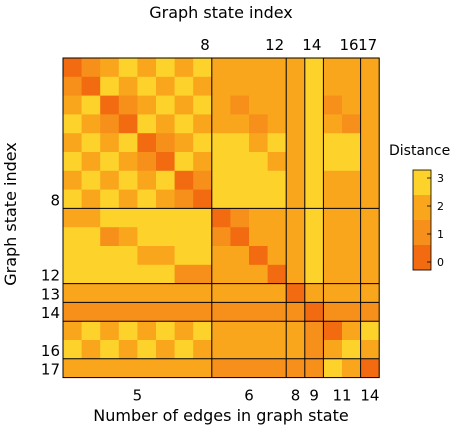 The width and height of the screenshot is (456, 427). What do you see at coordinates (55, 200) in the screenshot?
I see `left-tick-label-8: 8` at bounding box center [55, 200].